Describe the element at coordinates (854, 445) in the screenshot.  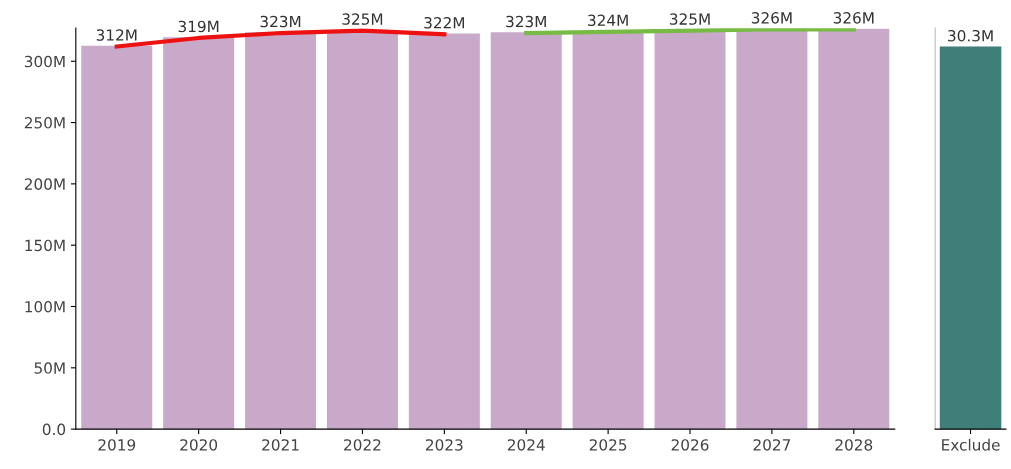
I see `x-tick-label: 2028` at that location.